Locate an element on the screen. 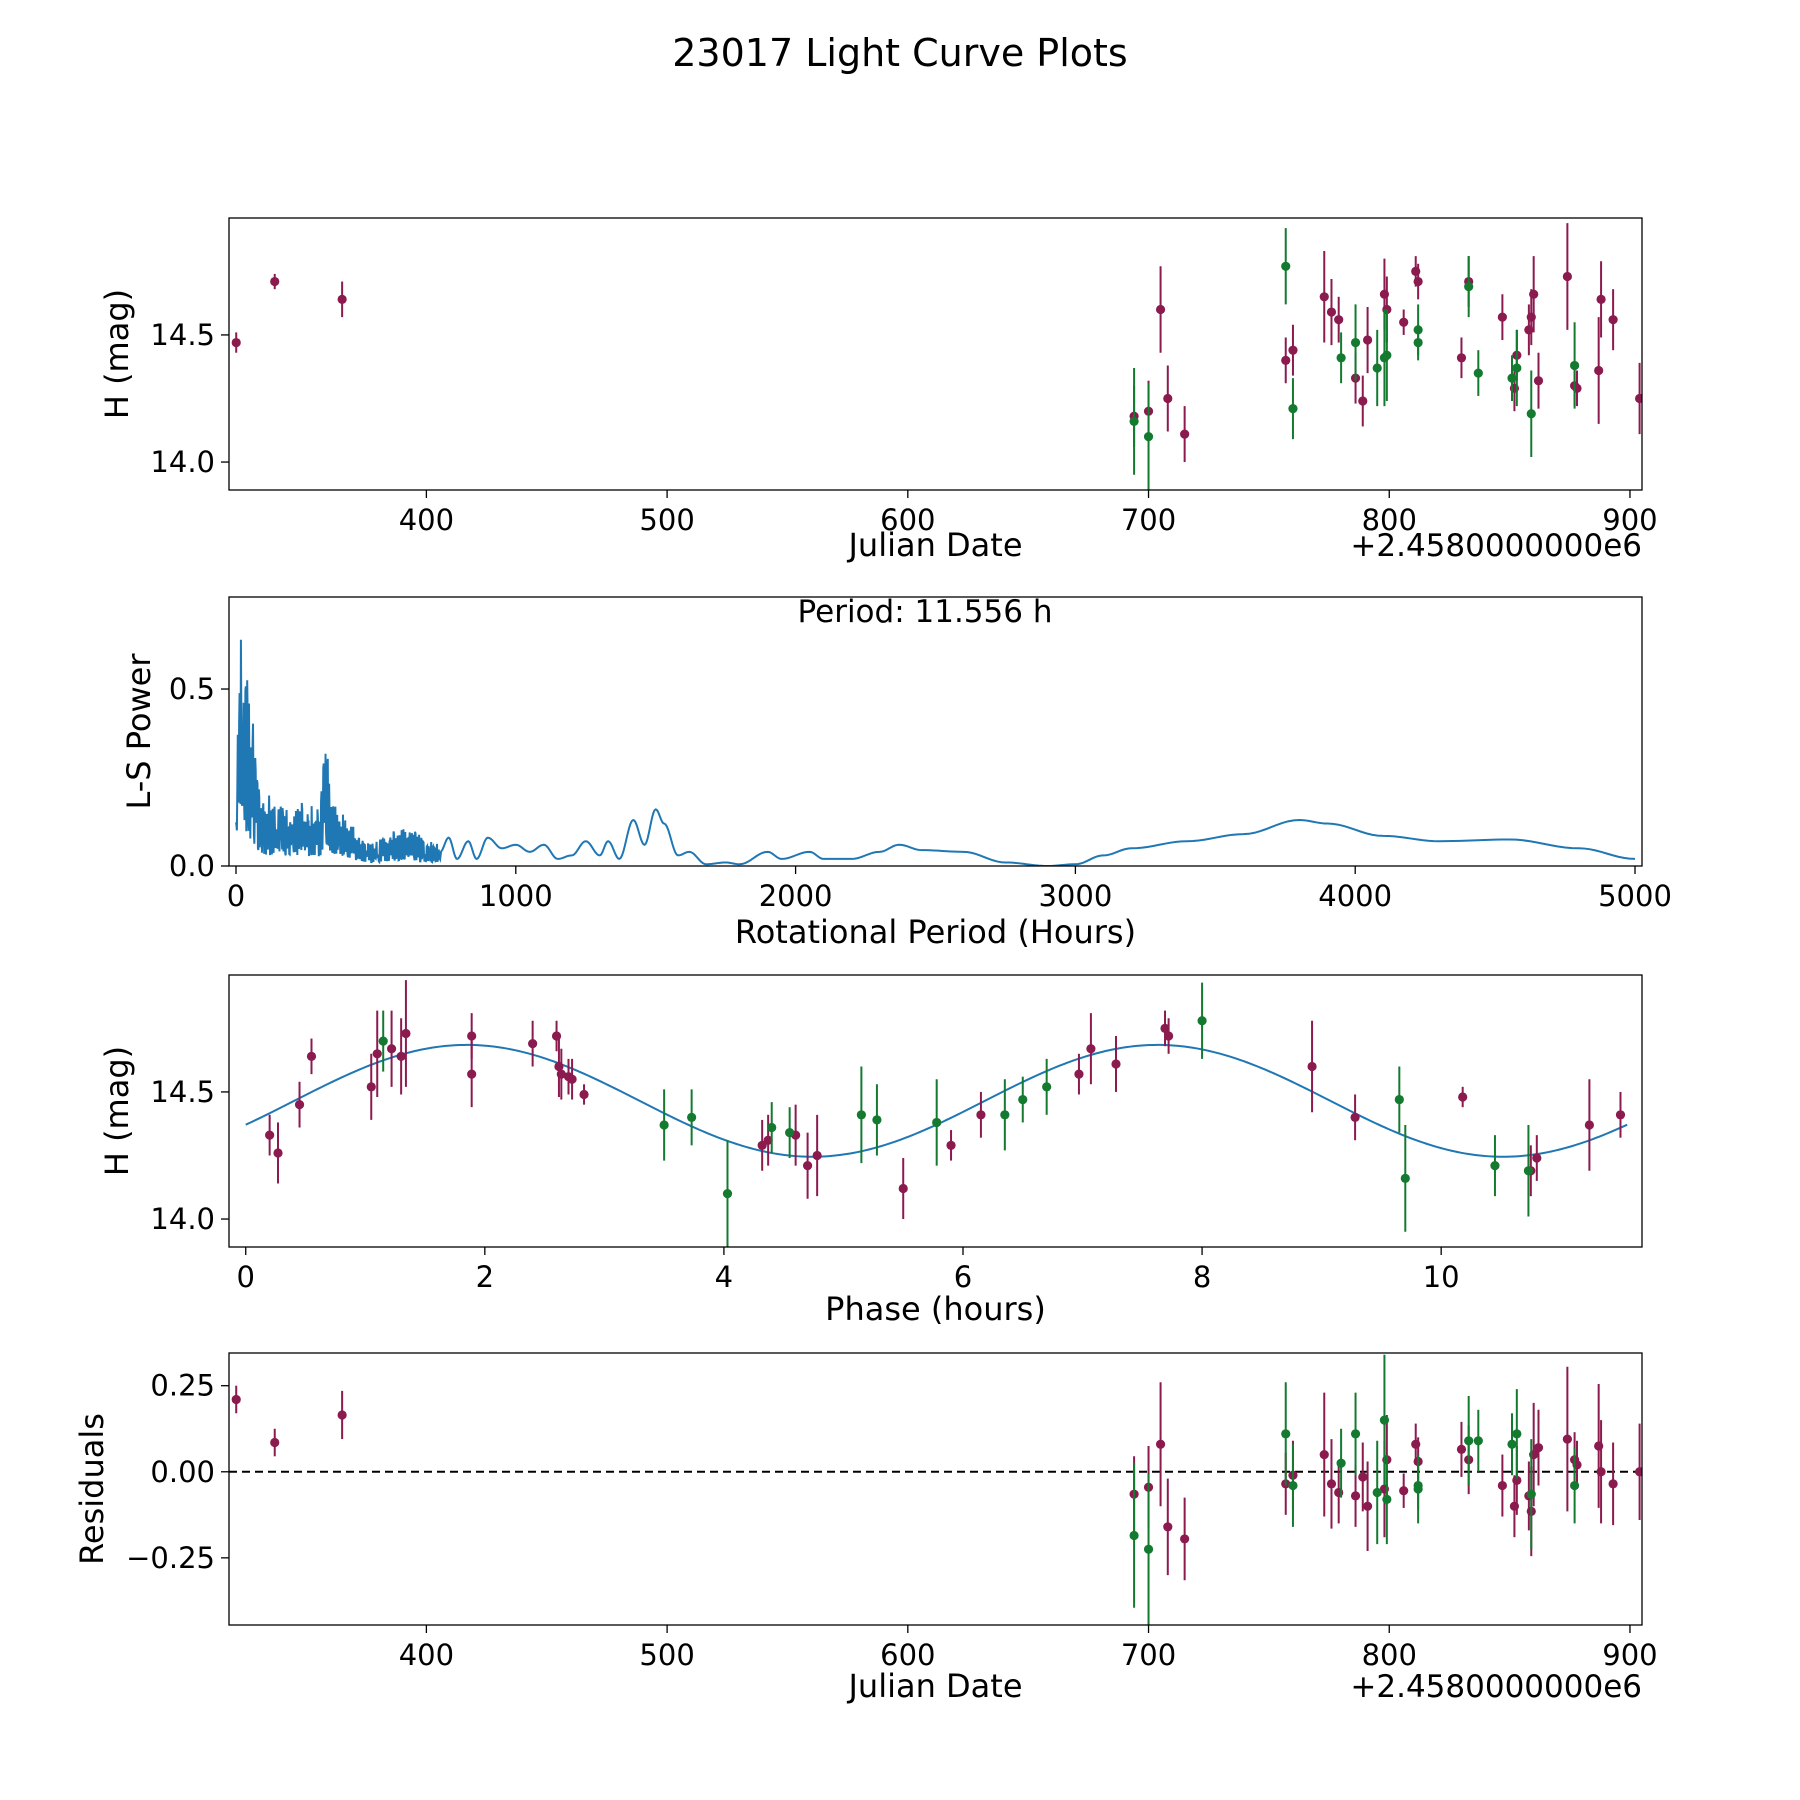 The height and width of the screenshot is (1800, 1800). residuals-ytick-label: 0.25 is located at coordinates (182, 1386).